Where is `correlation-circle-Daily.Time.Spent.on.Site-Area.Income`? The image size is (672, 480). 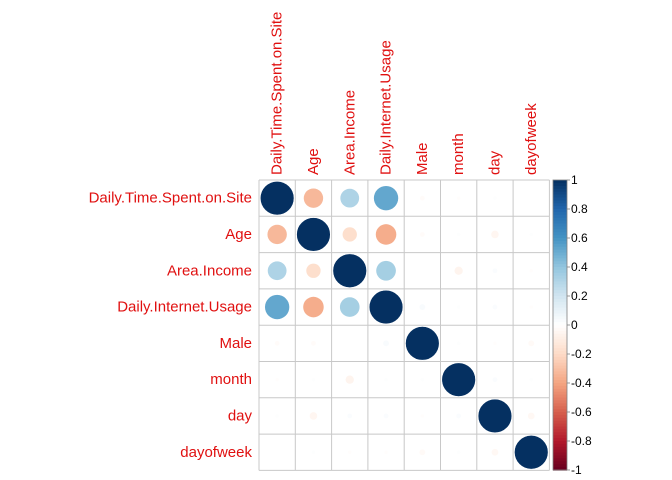 correlation-circle-Daily.Time.Spent.on.Site-Area.Income is located at coordinates (350, 198).